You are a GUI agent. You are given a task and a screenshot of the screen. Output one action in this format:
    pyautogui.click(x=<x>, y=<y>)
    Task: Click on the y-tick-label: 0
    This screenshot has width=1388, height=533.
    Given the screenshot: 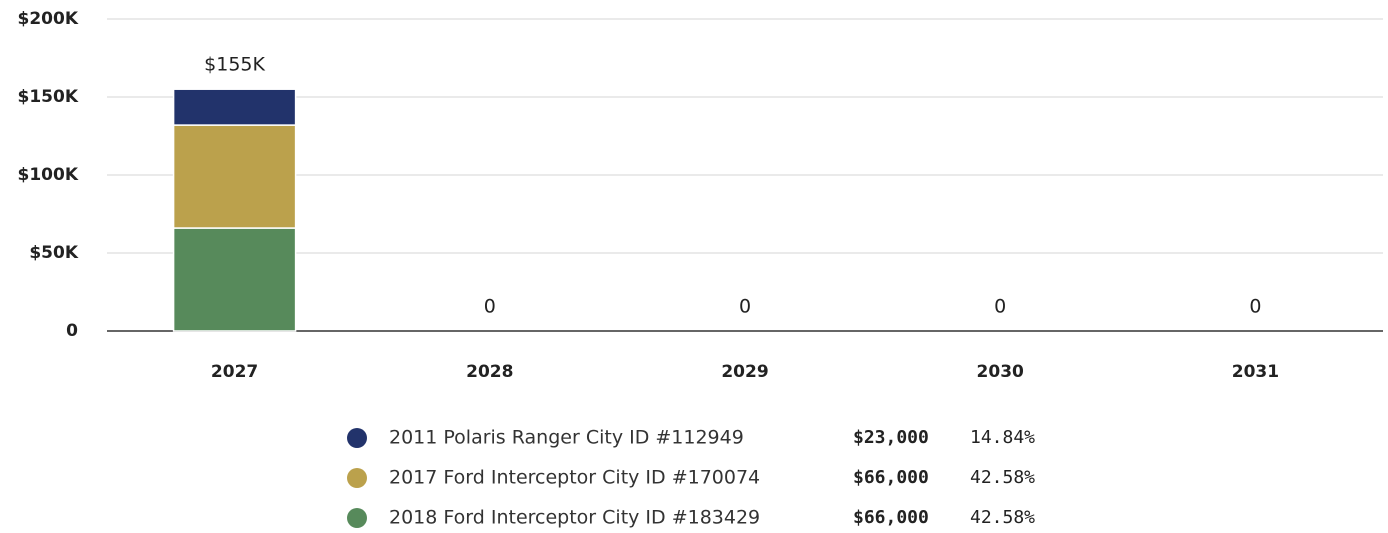 What is the action you would take?
    pyautogui.click(x=72, y=331)
    